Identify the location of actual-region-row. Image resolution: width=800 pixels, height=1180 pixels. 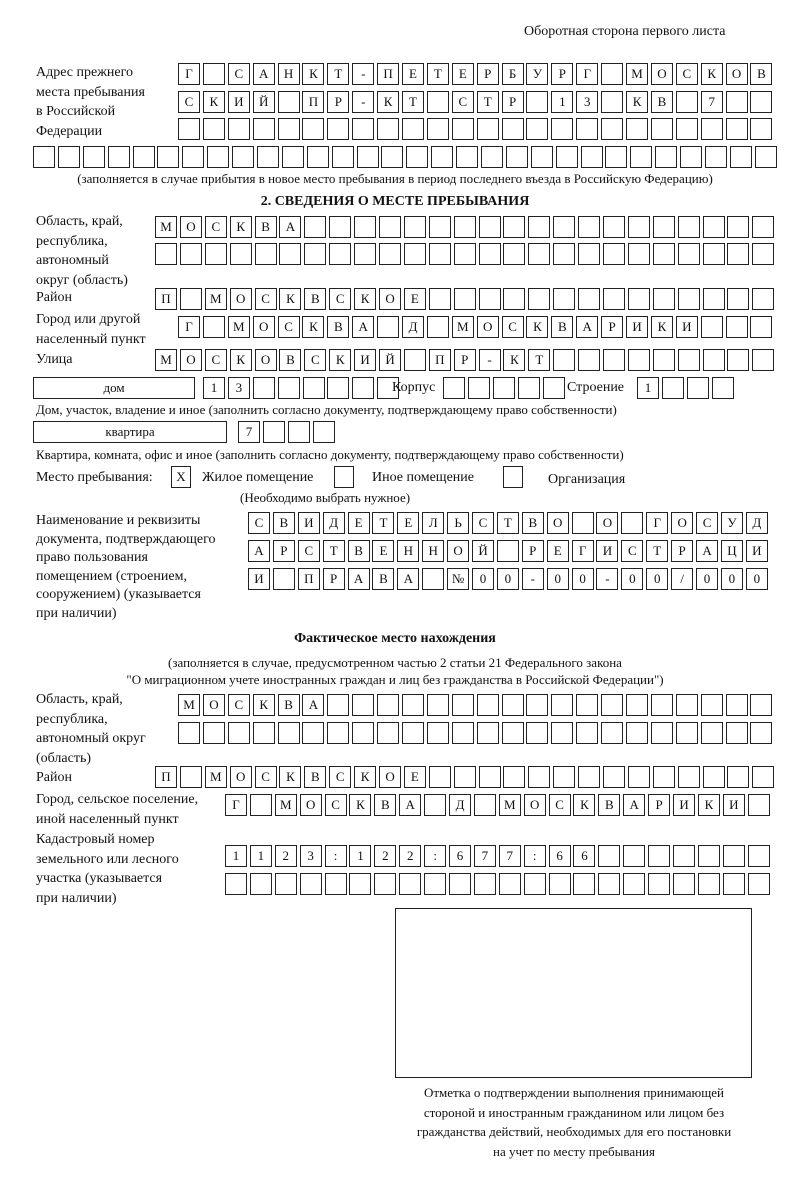
(476, 733).